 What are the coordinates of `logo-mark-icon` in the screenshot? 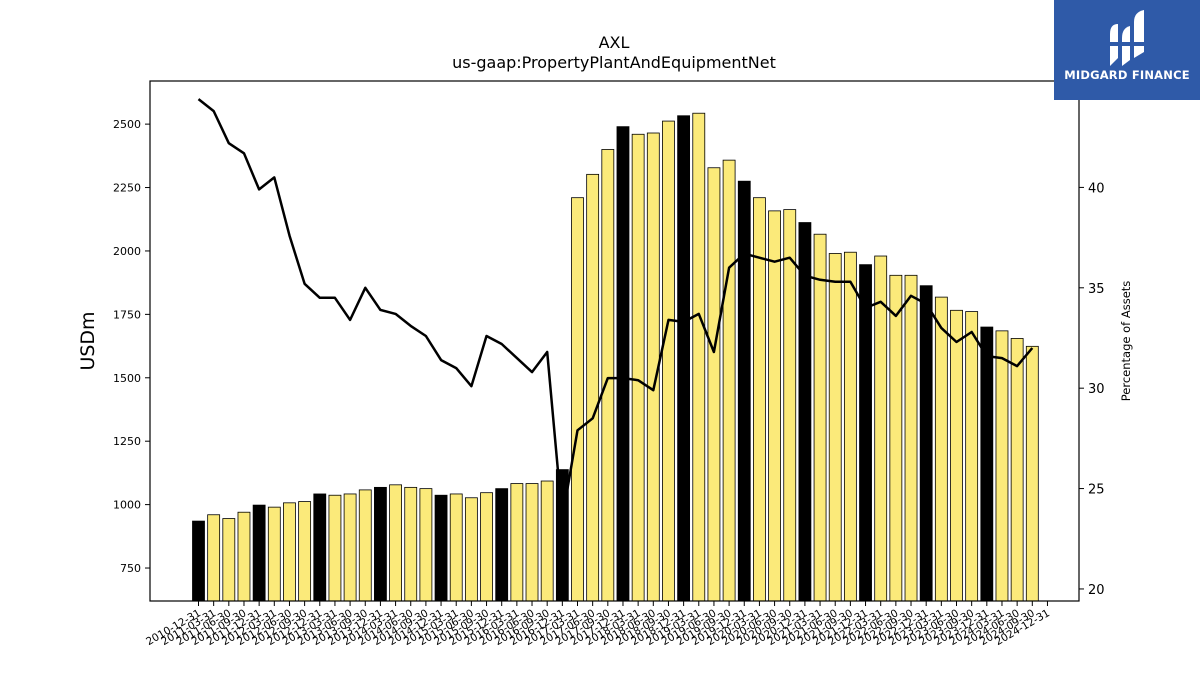 It's located at (1127, 38).